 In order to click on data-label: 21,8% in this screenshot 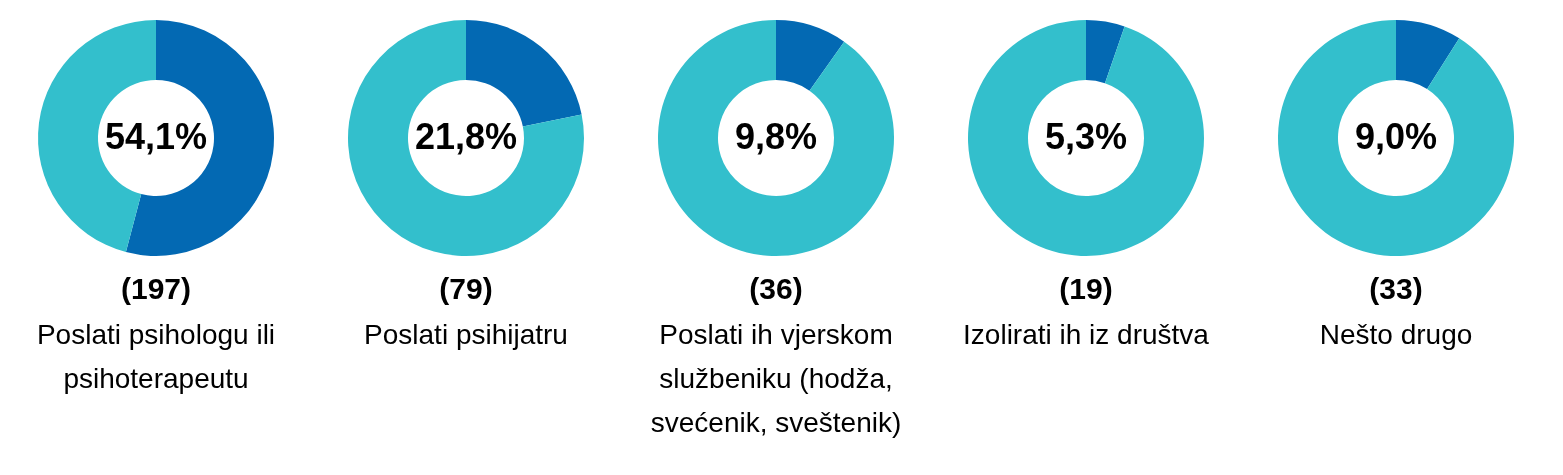, I will do `click(466, 136)`.